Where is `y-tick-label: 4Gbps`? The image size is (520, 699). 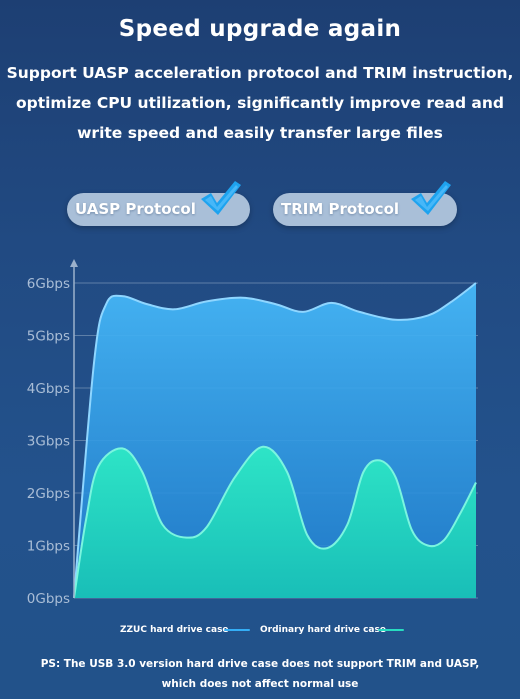
y-tick-label: 4Gbps is located at coordinates (48, 389).